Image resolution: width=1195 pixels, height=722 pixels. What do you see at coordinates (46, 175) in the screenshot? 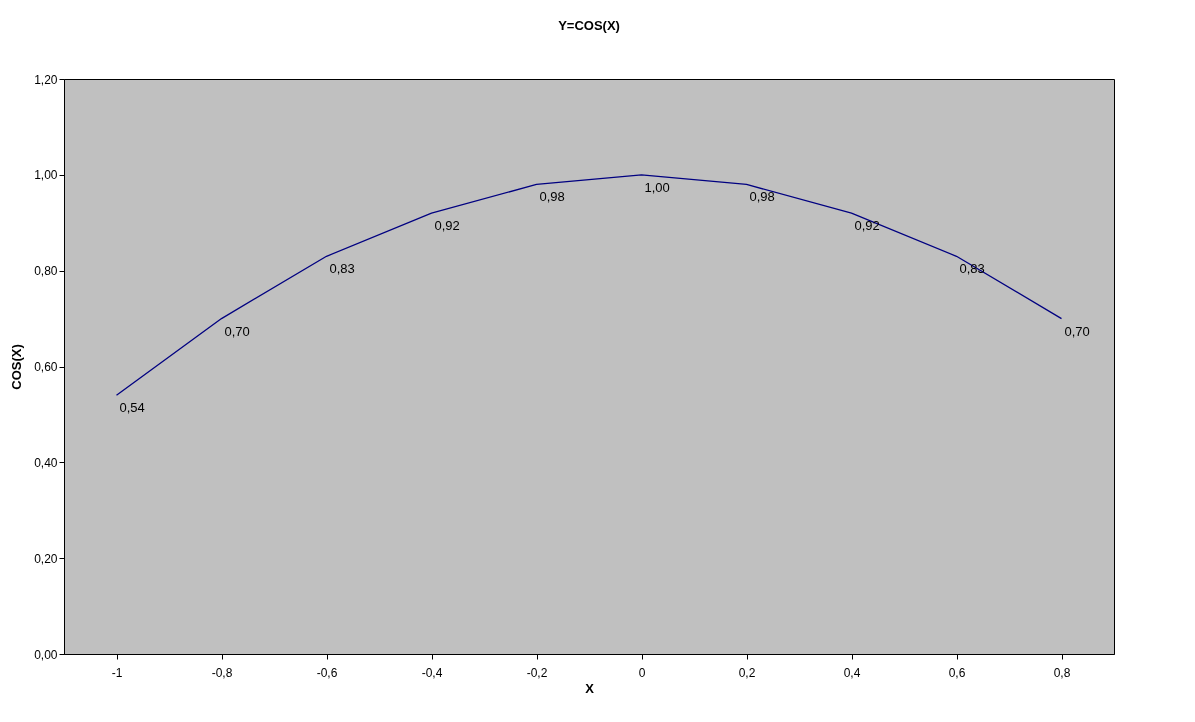
I see `y-tick-label: 1,00` at bounding box center [46, 175].